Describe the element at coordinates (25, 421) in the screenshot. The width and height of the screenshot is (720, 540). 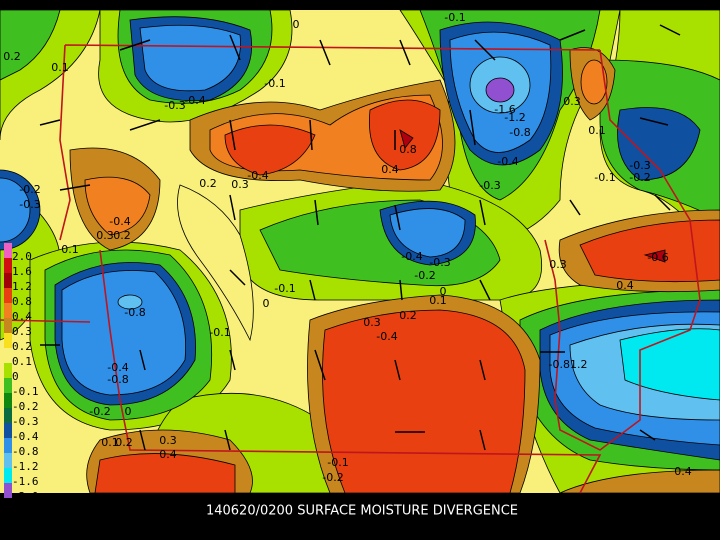
I see `legend-label: -0.3` at that location.